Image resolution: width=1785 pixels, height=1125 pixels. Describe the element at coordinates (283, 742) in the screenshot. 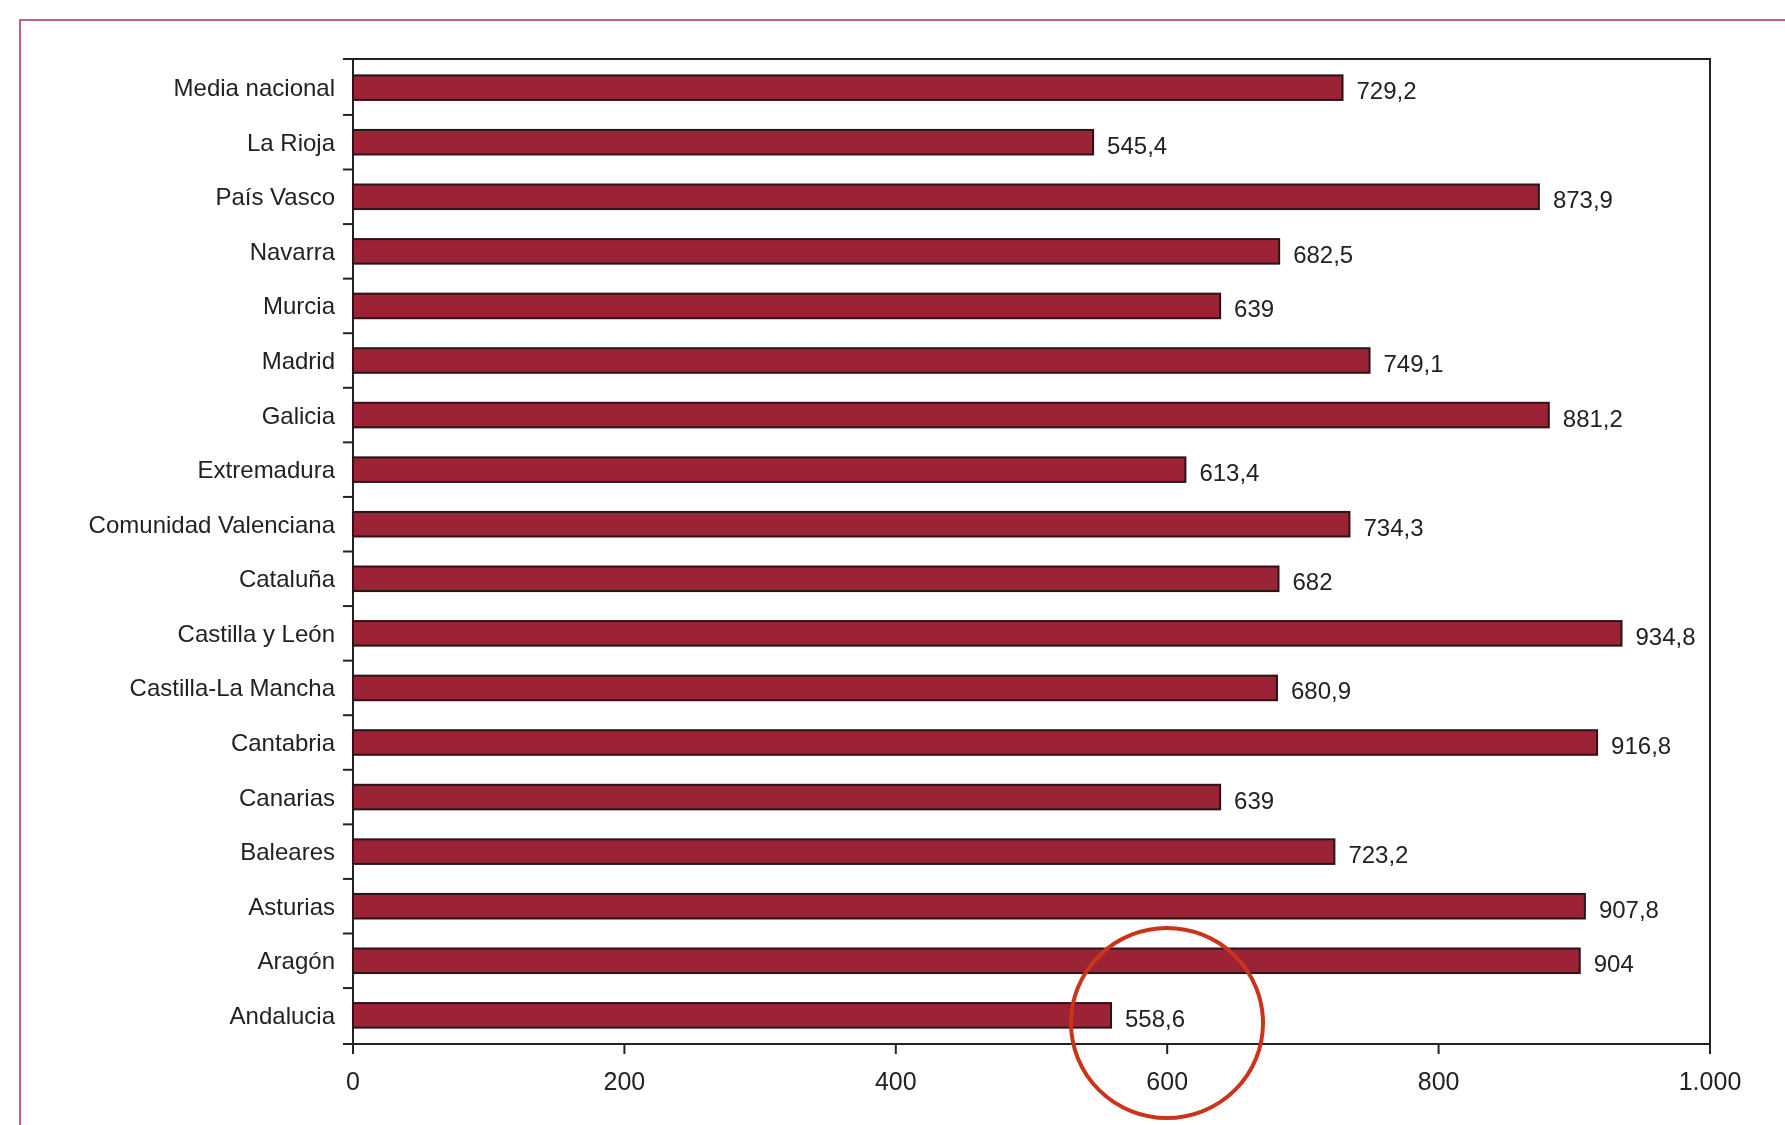

I see `y-tick-label: Cantabria` at that location.